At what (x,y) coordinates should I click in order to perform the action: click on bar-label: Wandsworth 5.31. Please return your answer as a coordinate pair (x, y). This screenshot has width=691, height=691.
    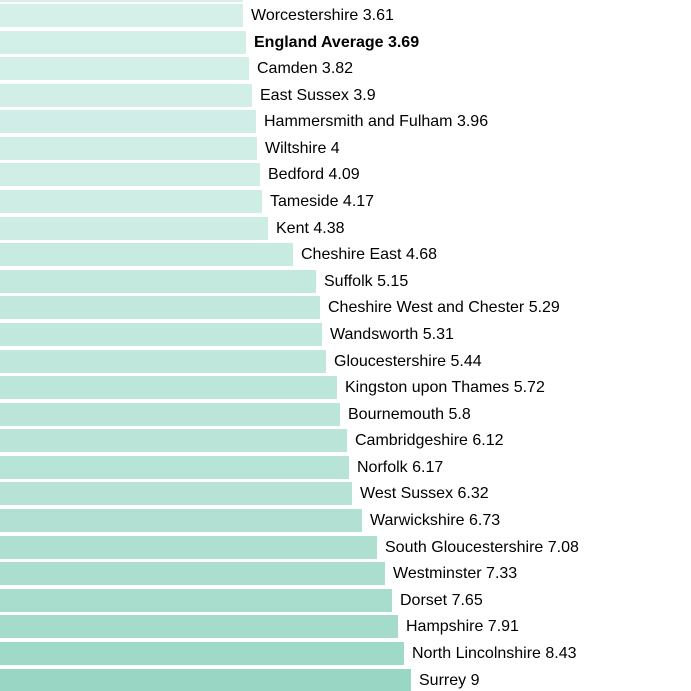
    Looking at the image, I should click on (392, 334).